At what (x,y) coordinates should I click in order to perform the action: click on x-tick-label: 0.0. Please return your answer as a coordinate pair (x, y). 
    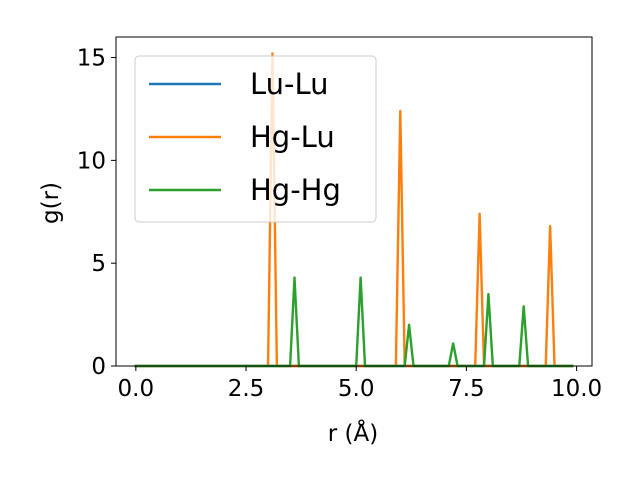
    Looking at the image, I should click on (136, 389).